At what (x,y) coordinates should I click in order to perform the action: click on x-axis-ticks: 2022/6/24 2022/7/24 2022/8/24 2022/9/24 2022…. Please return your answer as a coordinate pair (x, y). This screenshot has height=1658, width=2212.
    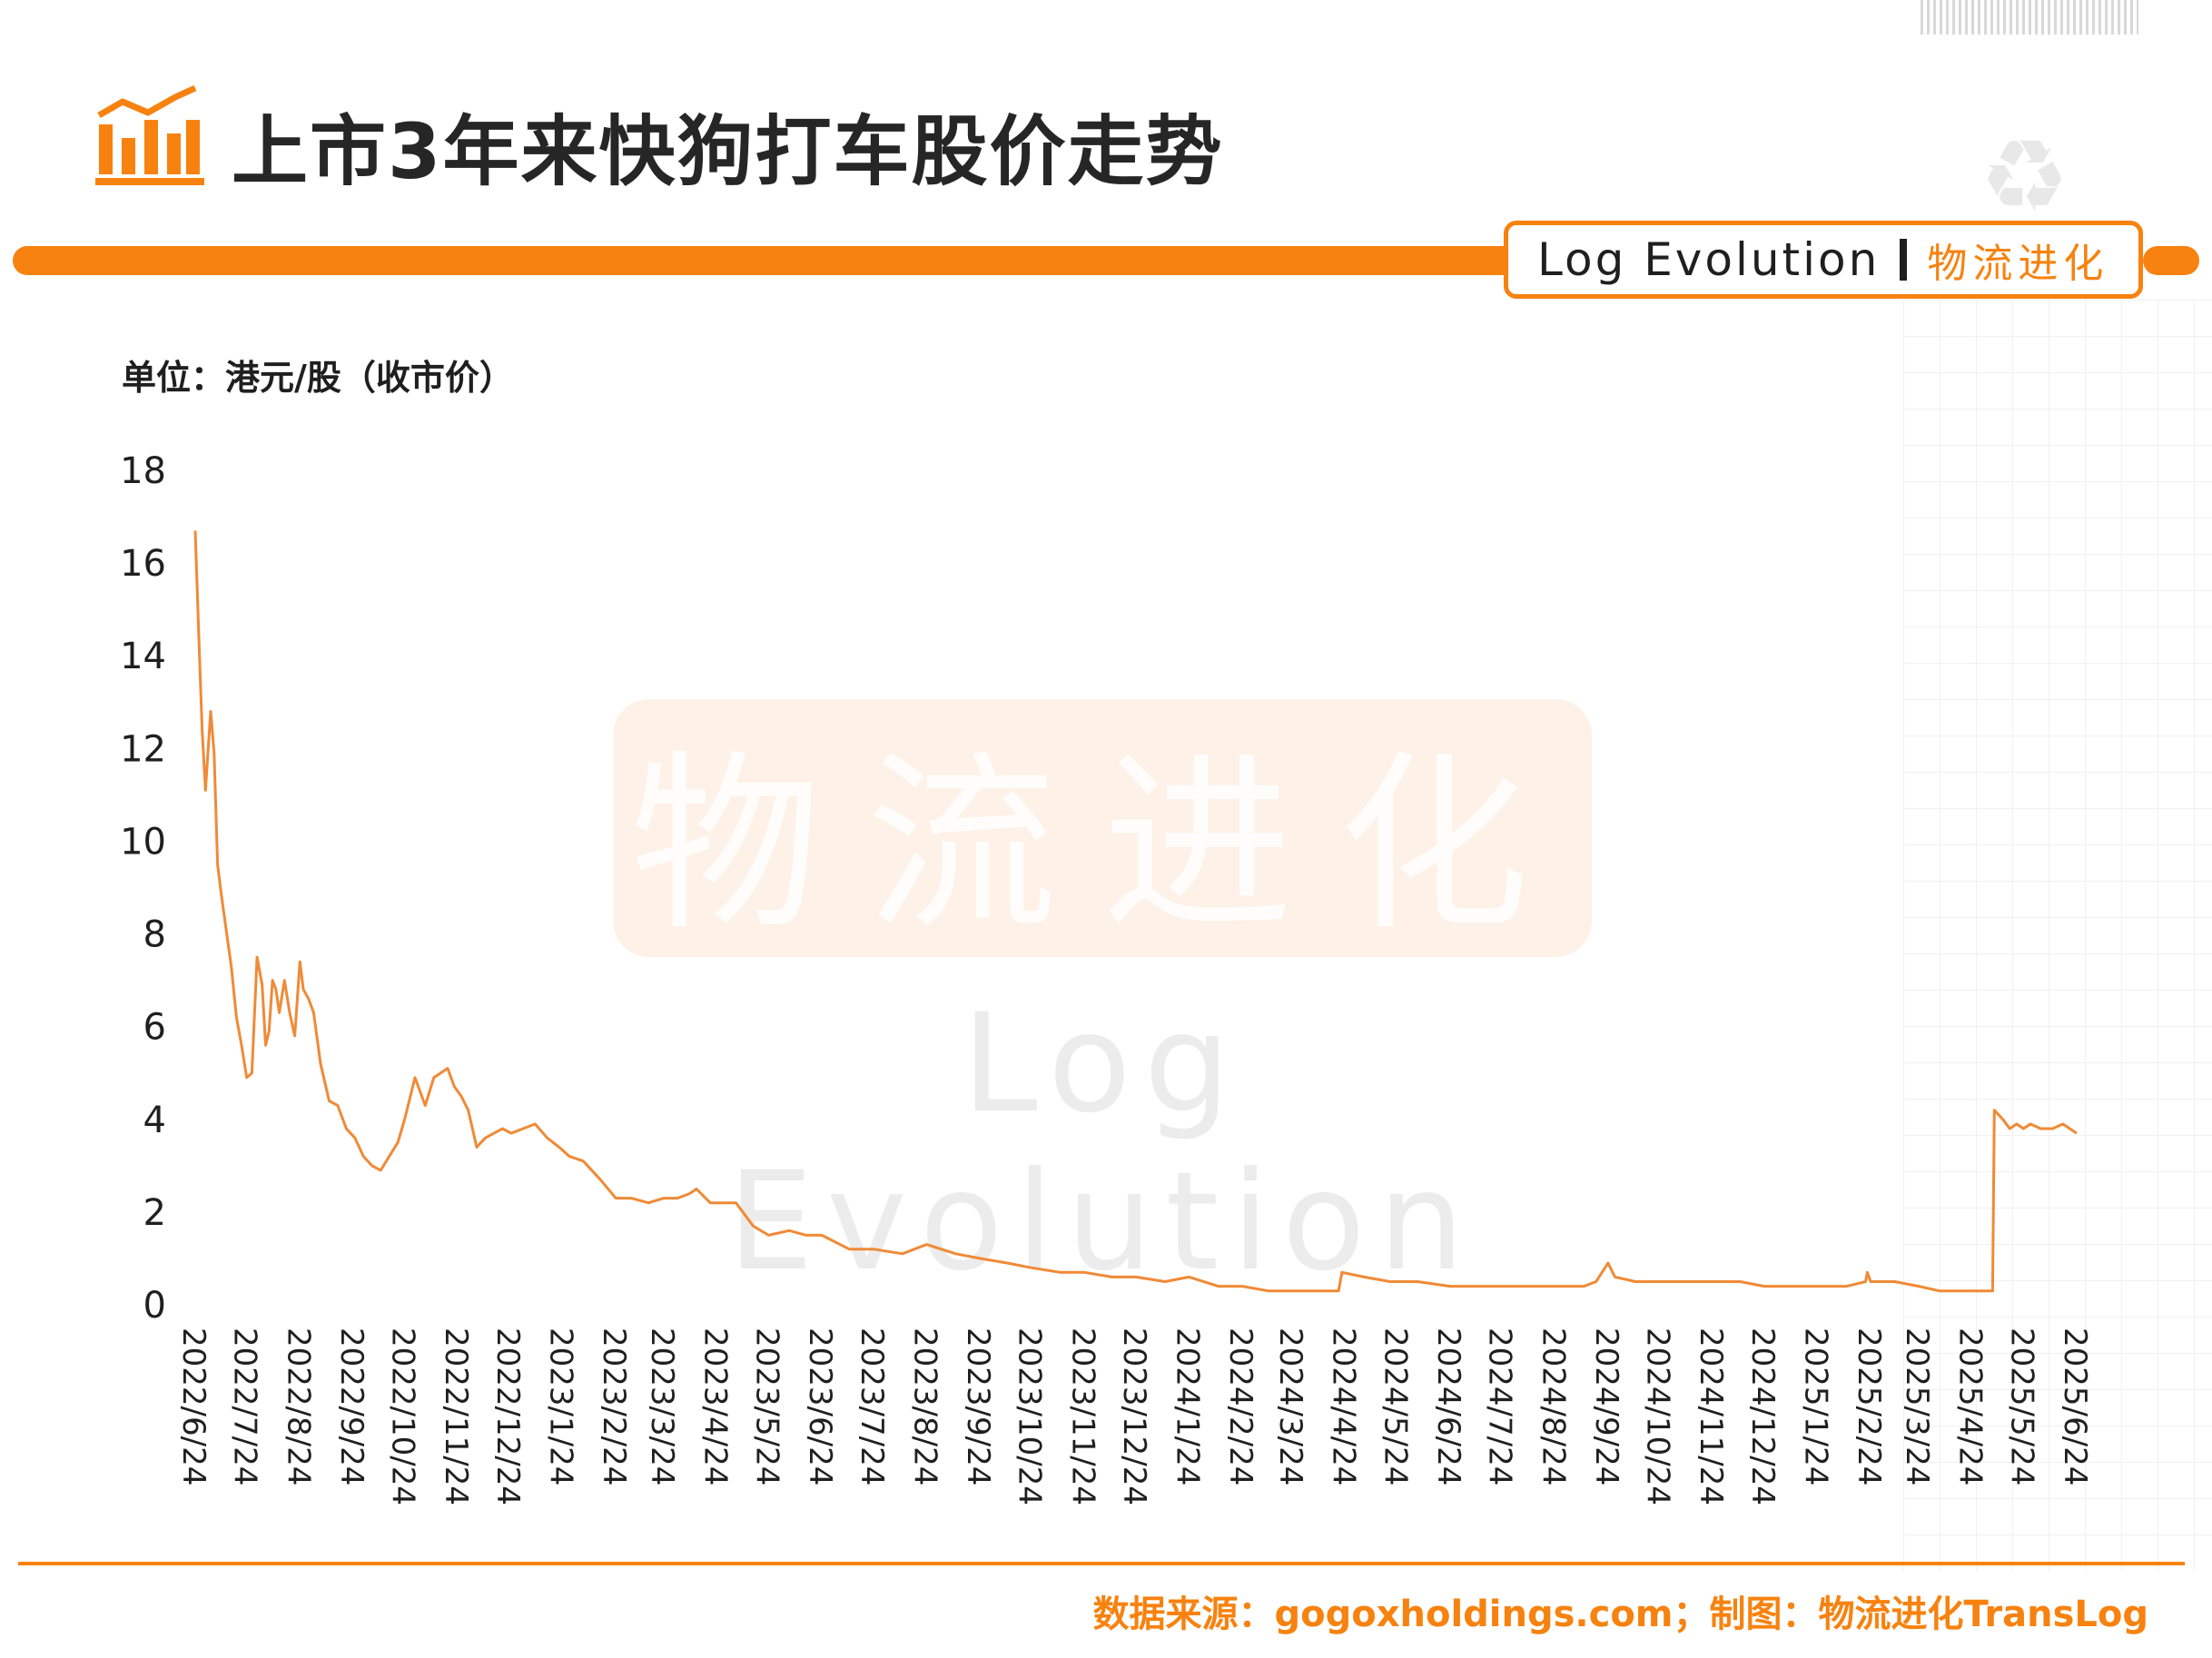
    Looking at the image, I should click on (1134, 1416).